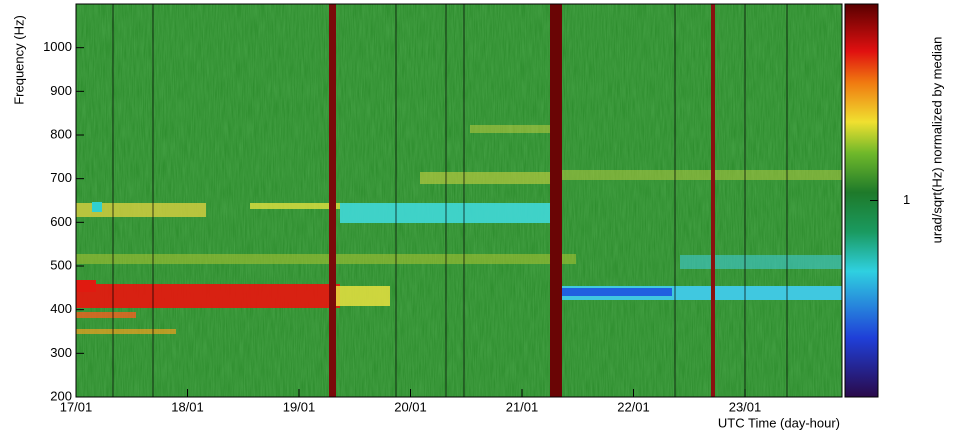  I want to click on y-tick-label: 600, so click(61, 221).